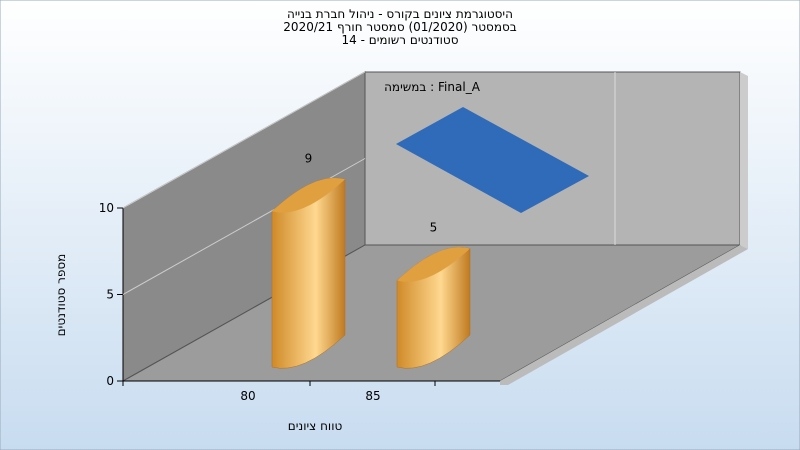 The image size is (800, 450). Describe the element at coordinates (110, 295) in the screenshot. I see `y-tick-label: 5` at that location.